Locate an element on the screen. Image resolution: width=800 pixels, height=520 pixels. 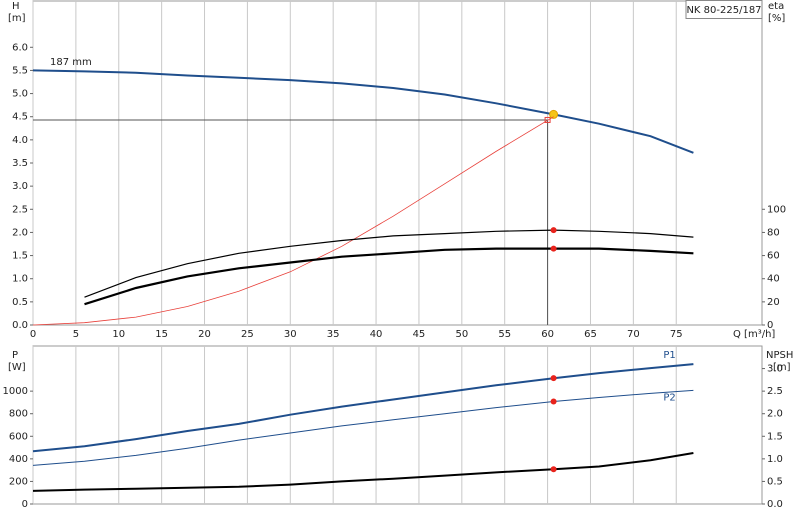
x-tick-label: 30 is located at coordinates (290, 334).